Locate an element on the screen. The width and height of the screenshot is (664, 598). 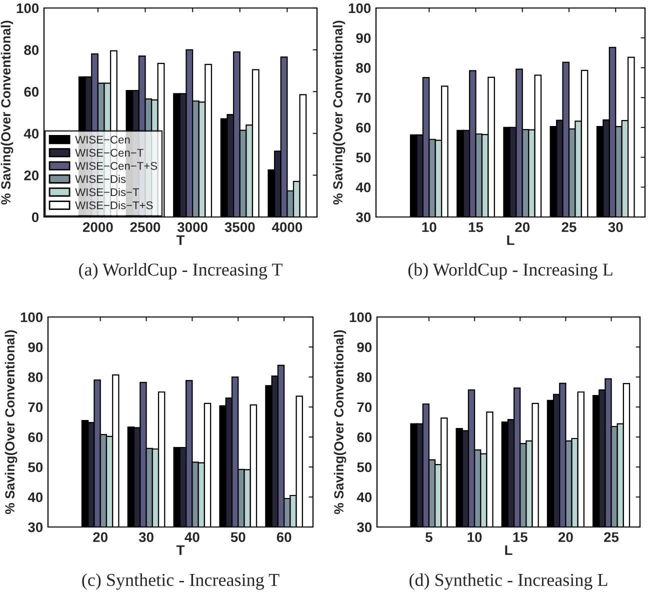
x-tick-label: 50 is located at coordinates (238, 537).